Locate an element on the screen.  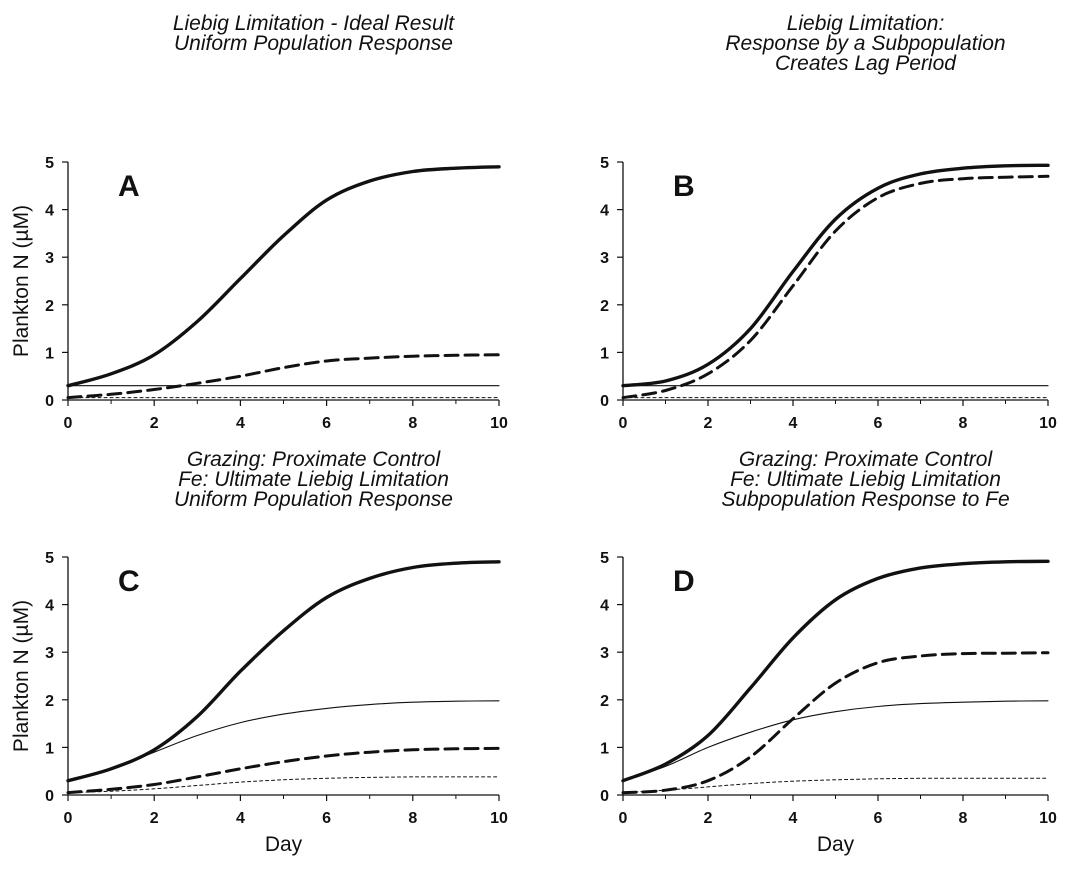
panel-title-line: Liebig Limitation: is located at coordinates (866, 23).